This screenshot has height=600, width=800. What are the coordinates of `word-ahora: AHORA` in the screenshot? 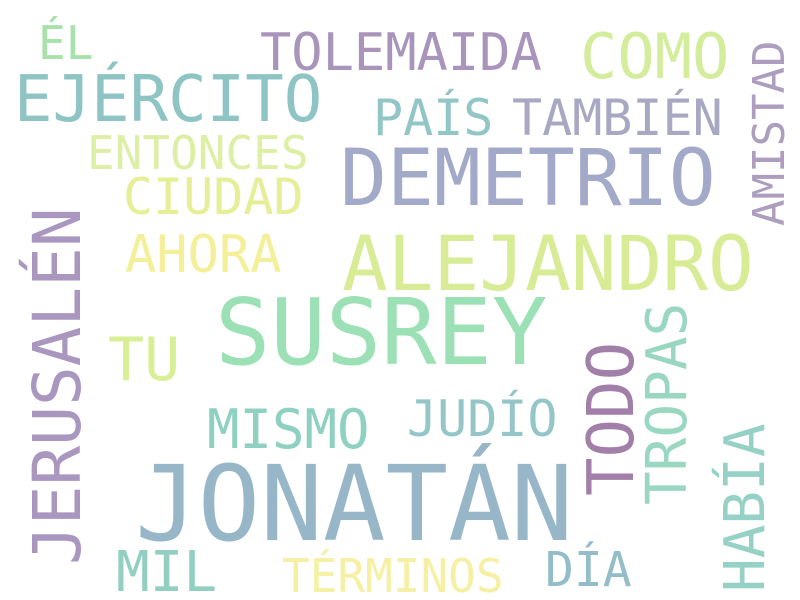 It's located at (203, 255).